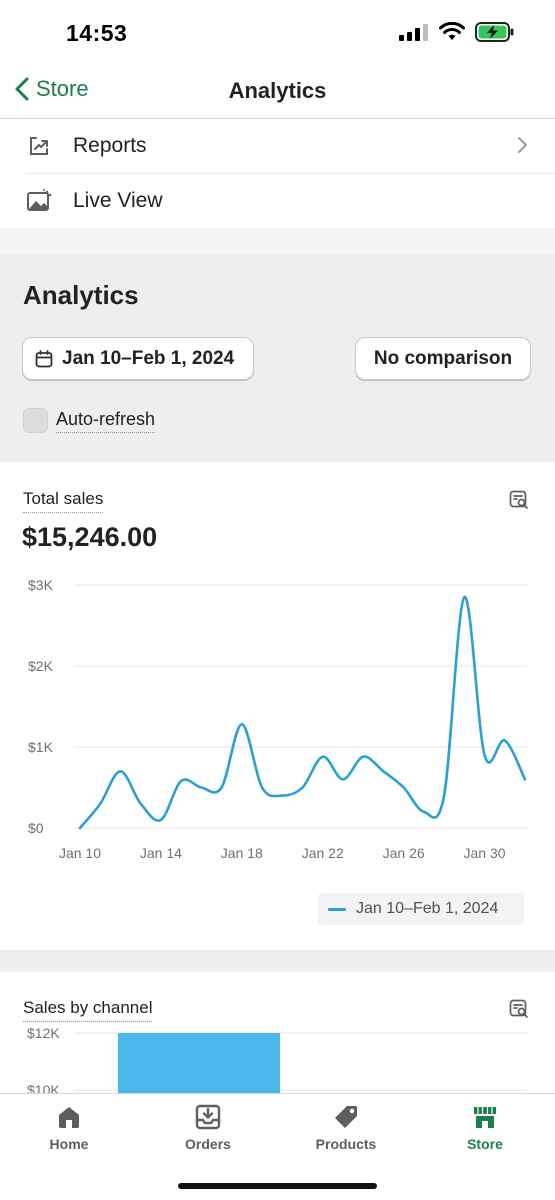 The width and height of the screenshot is (555, 1200). I want to click on cellular-signal-icon, so click(413, 32).